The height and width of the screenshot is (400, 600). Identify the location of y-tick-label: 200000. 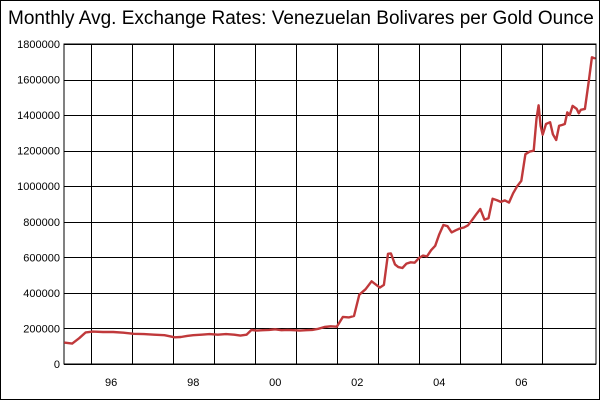
(41, 329).